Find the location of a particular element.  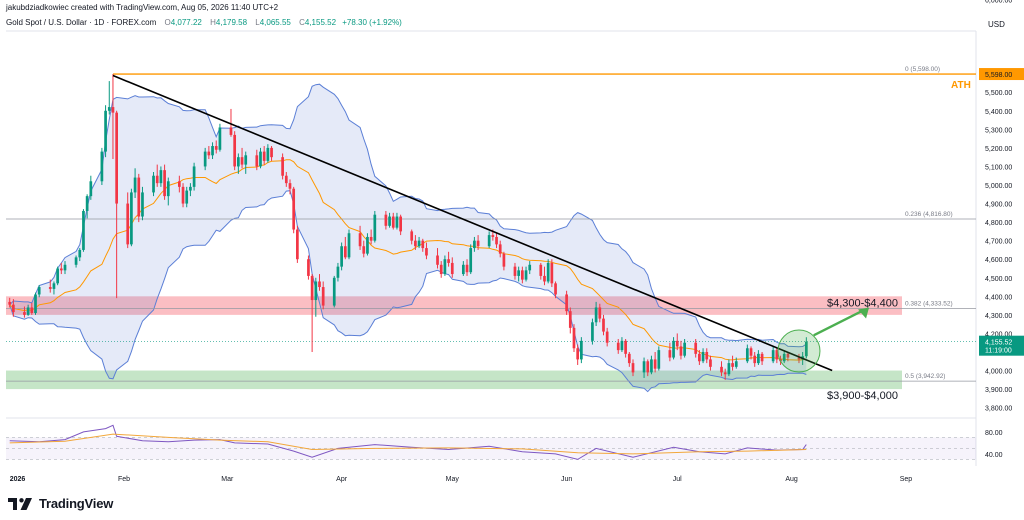

symbol-name: Gold Spot / U.S. Dollar · 1D · FOREX.com is located at coordinates (81, 22).